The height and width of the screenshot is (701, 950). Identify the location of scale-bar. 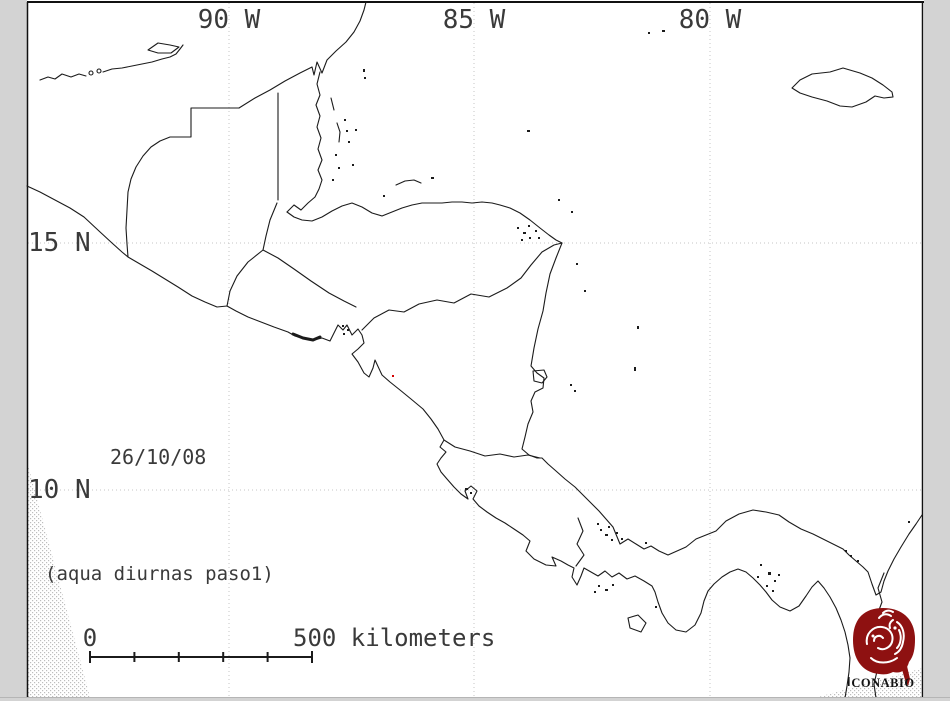
(201, 657).